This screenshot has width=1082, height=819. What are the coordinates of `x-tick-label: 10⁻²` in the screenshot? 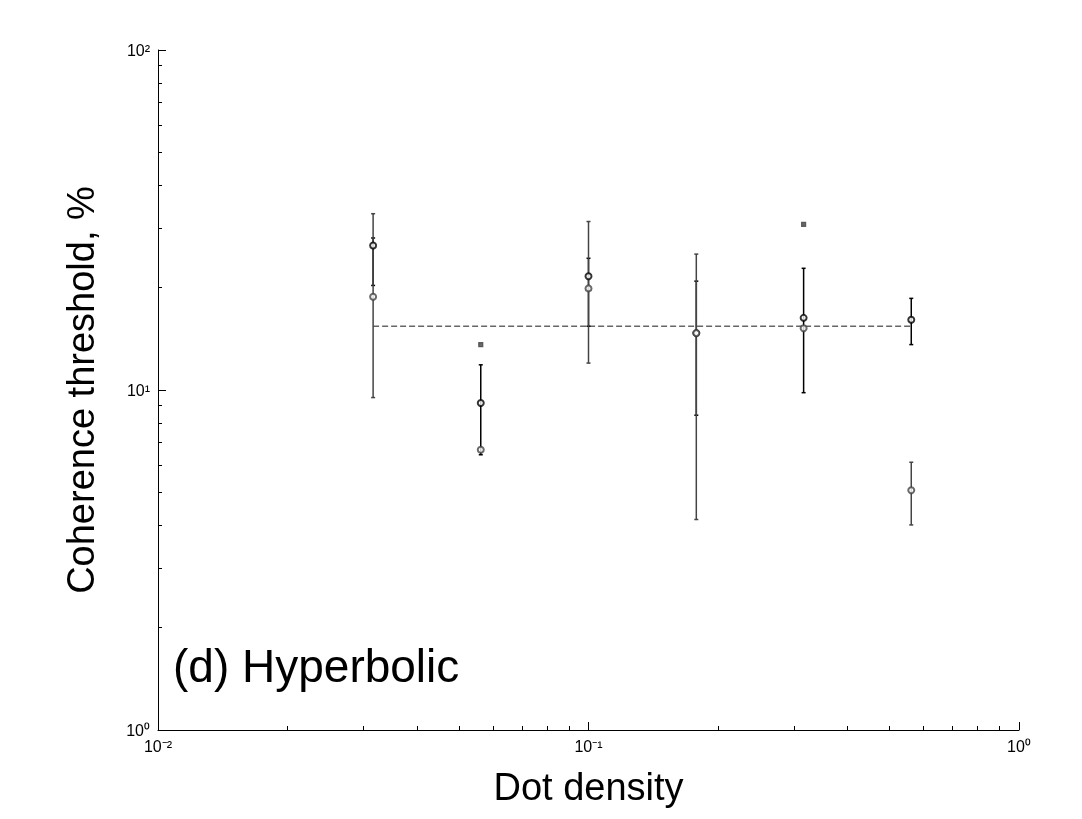 It's located at (158, 746).